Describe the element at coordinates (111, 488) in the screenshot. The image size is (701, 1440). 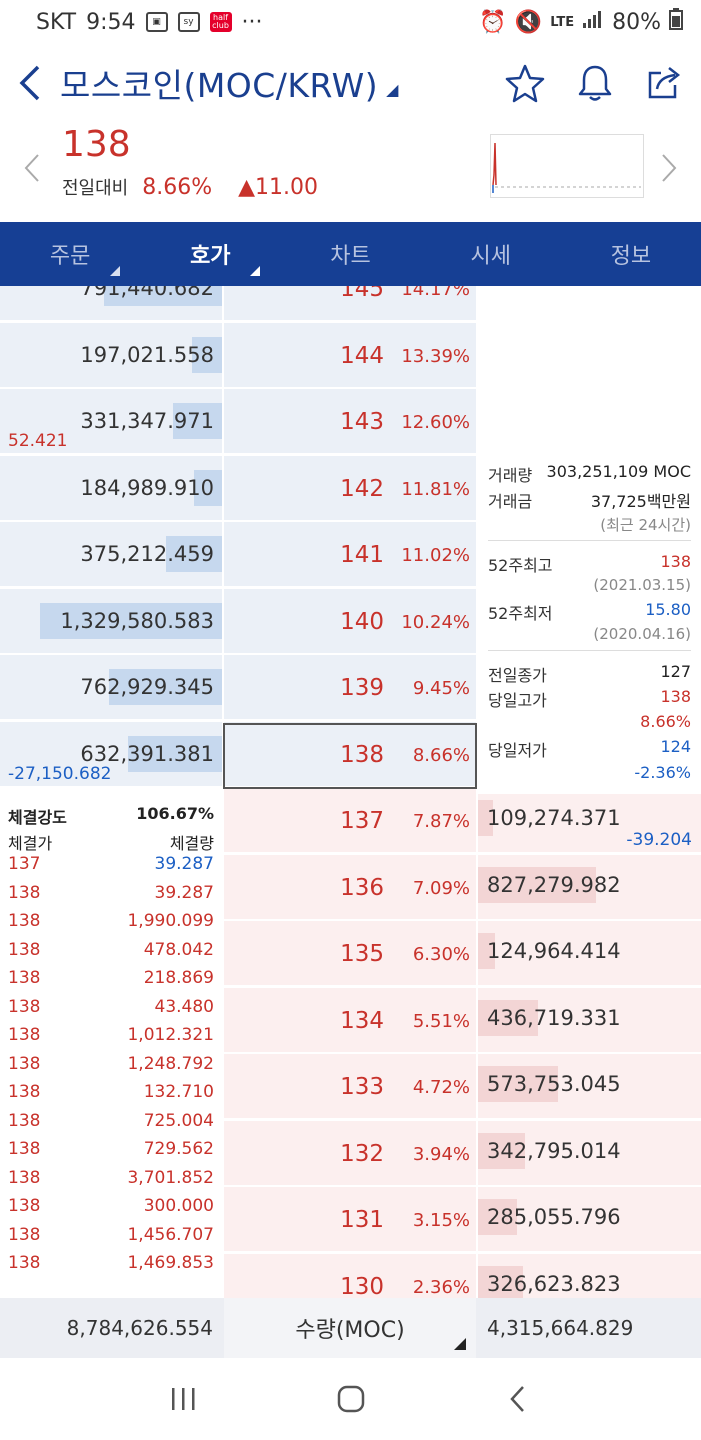
I see `ask-qty-cell: 184,989.910` at that location.